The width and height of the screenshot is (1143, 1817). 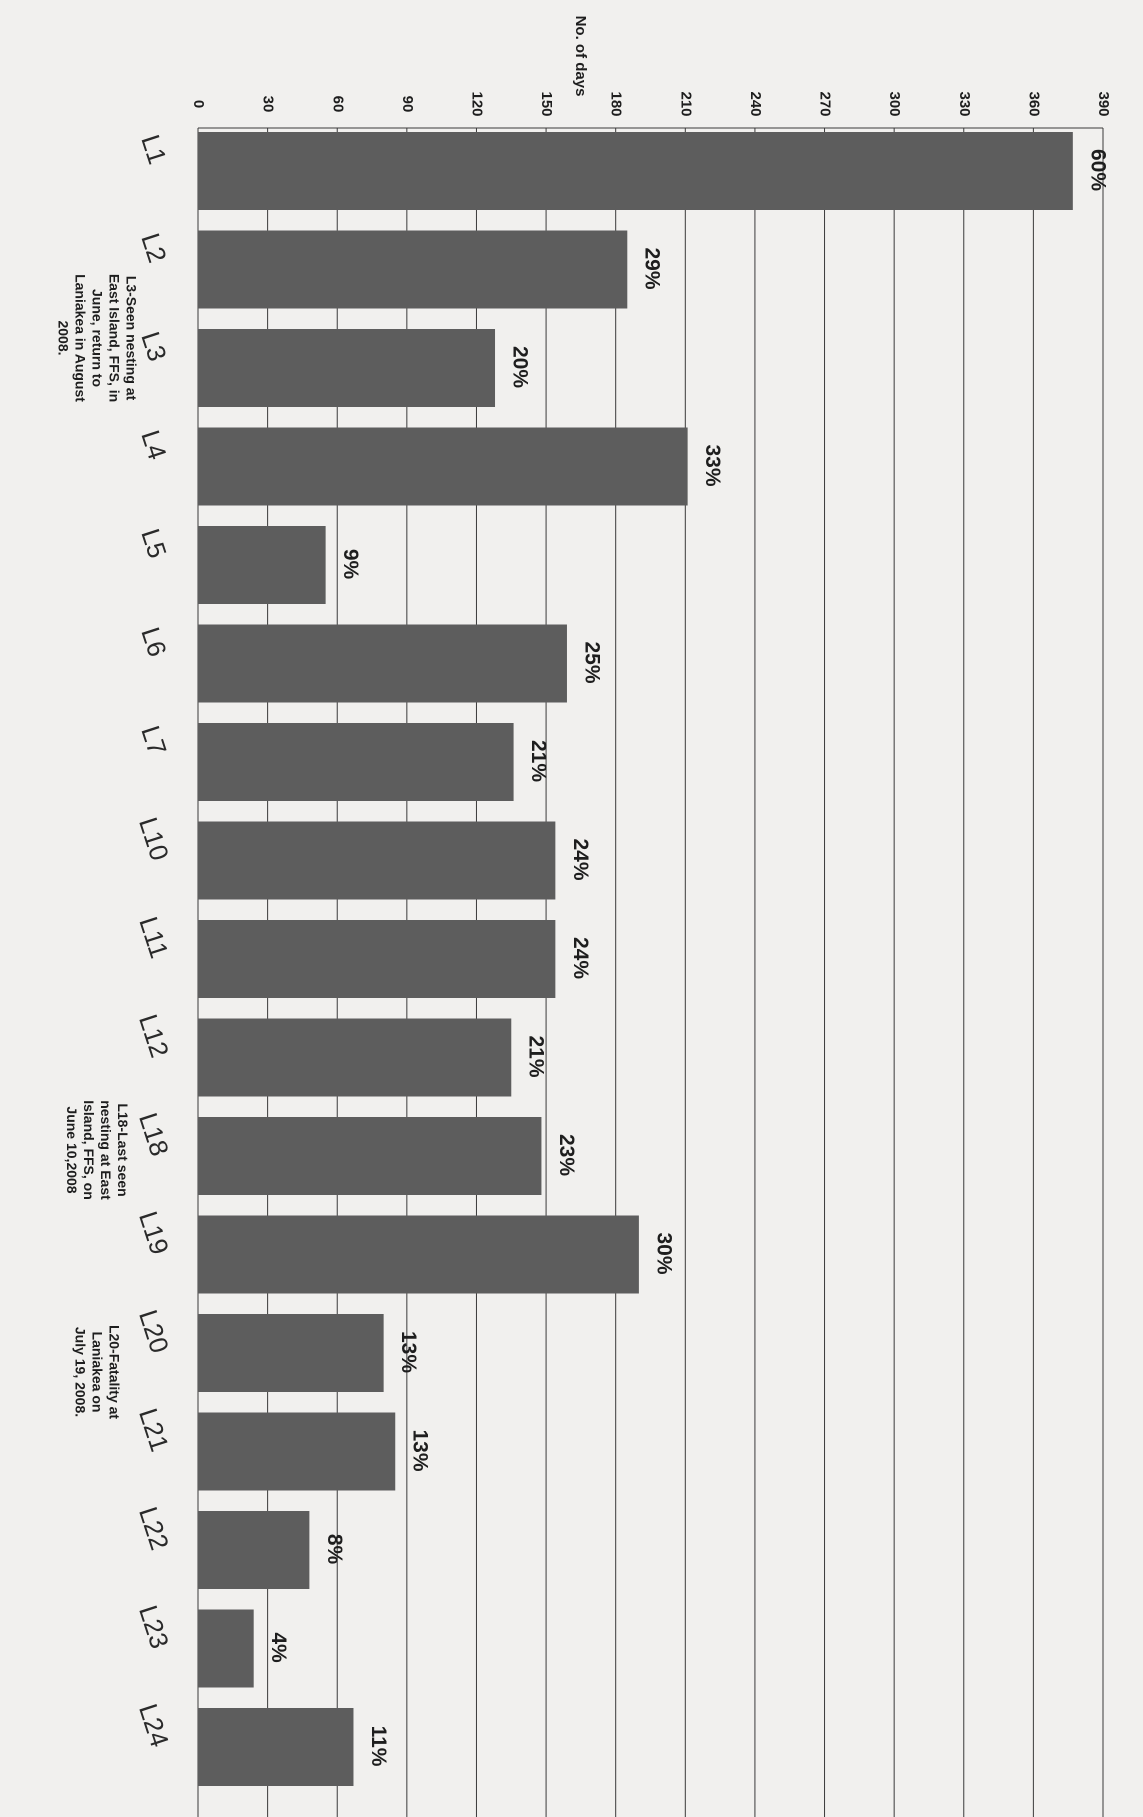 What do you see at coordinates (153, 444) in the screenshot?
I see `category-label: L4` at bounding box center [153, 444].